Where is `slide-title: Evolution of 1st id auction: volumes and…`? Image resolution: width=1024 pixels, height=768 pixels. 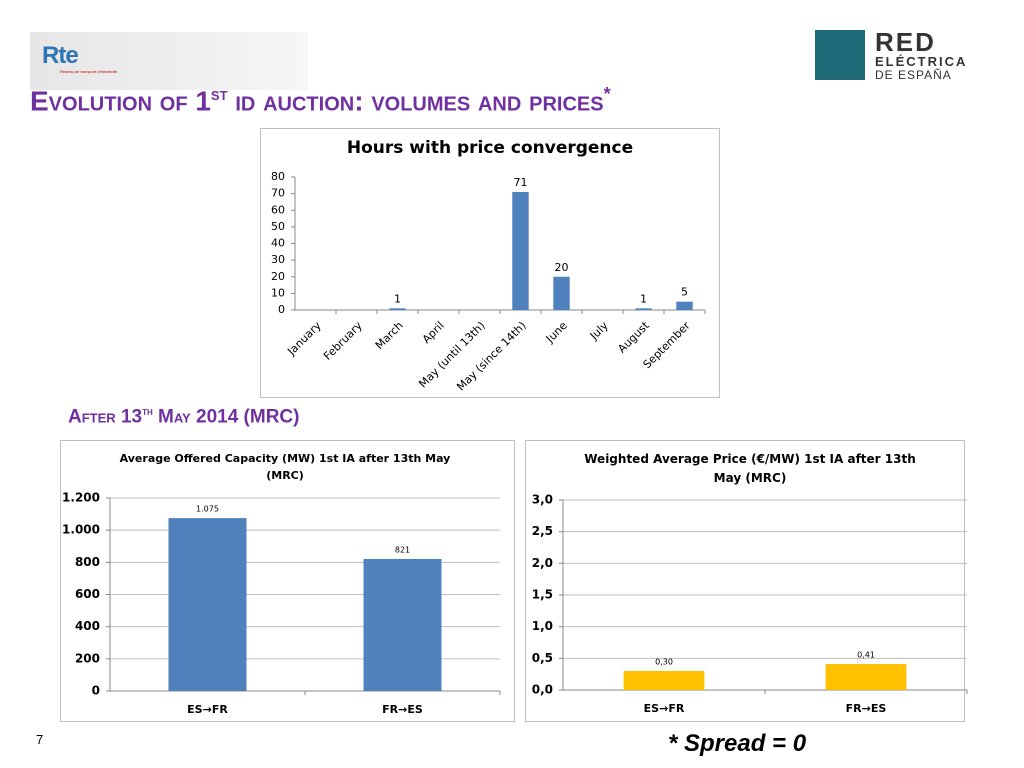
slide-title: Evolution of 1st id auction: volumes and… is located at coordinates (320, 100).